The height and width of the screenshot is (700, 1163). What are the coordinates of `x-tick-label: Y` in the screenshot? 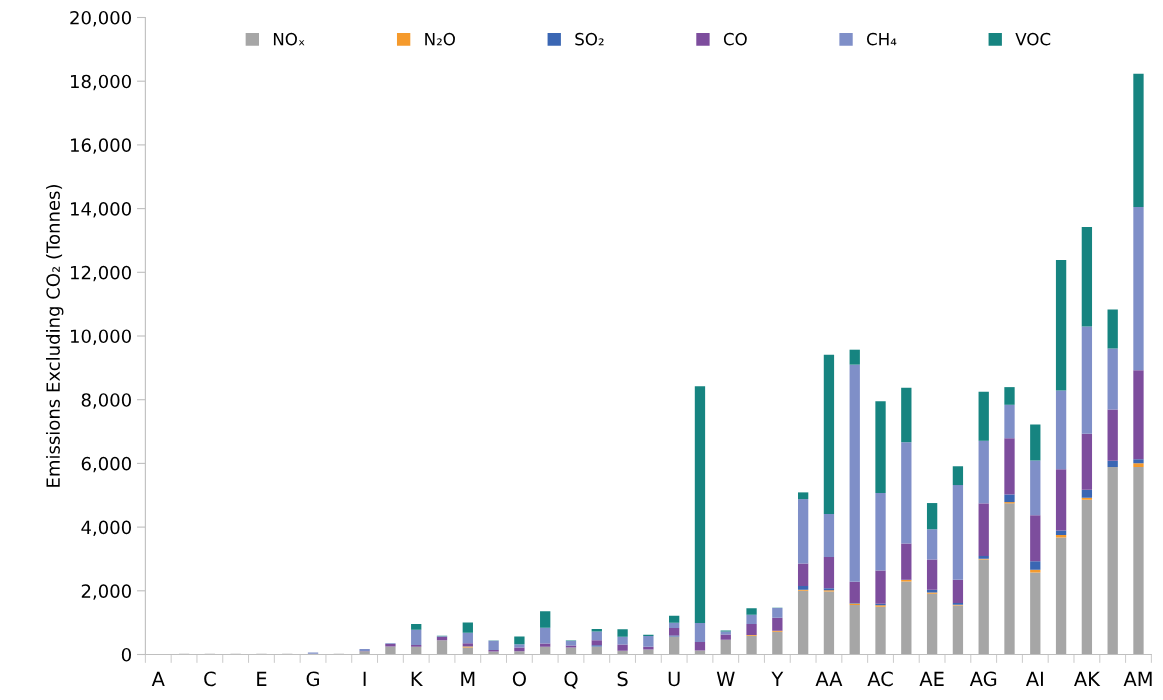 It's located at (777, 678).